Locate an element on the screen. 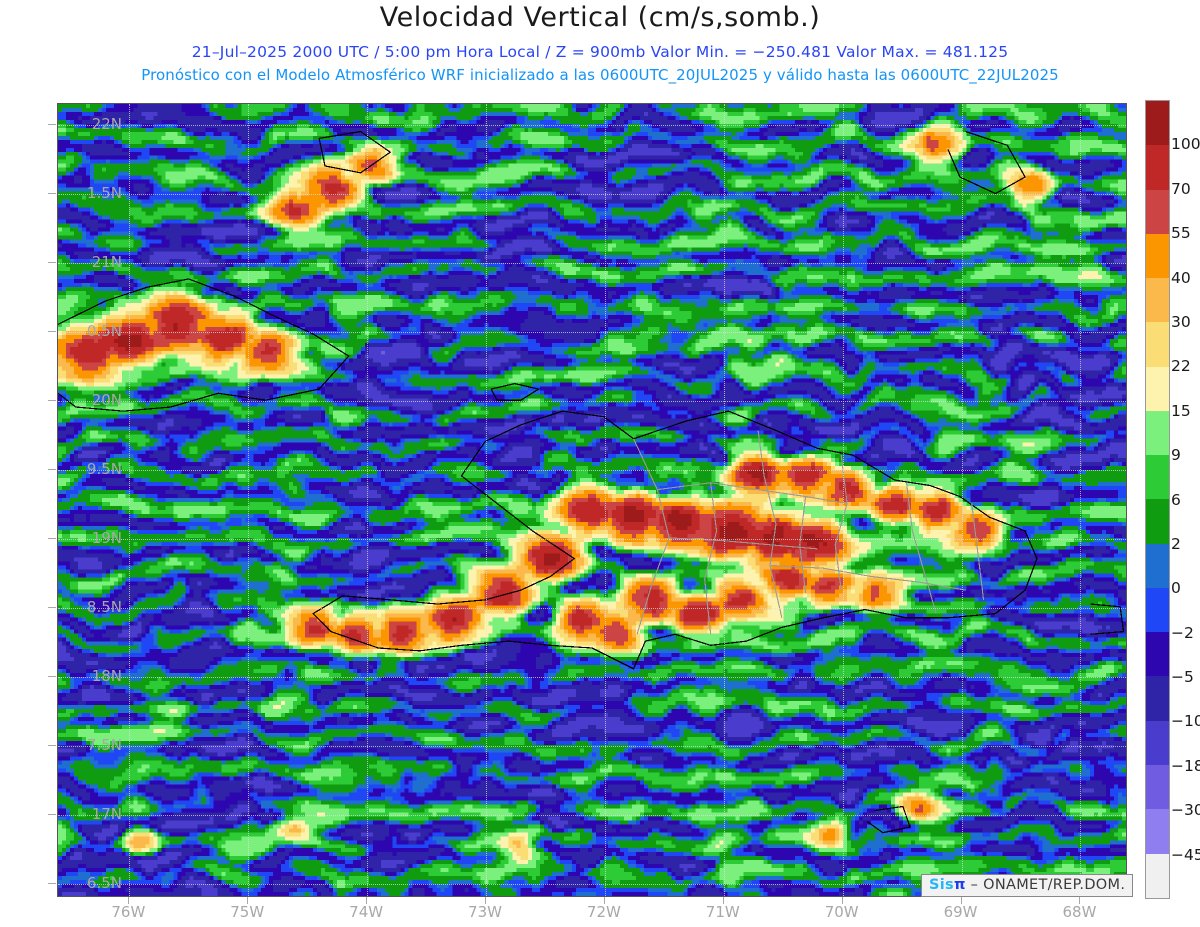 This screenshot has height=927, width=1200. colorbar-tick-label: −2 is located at coordinates (1182, 632).